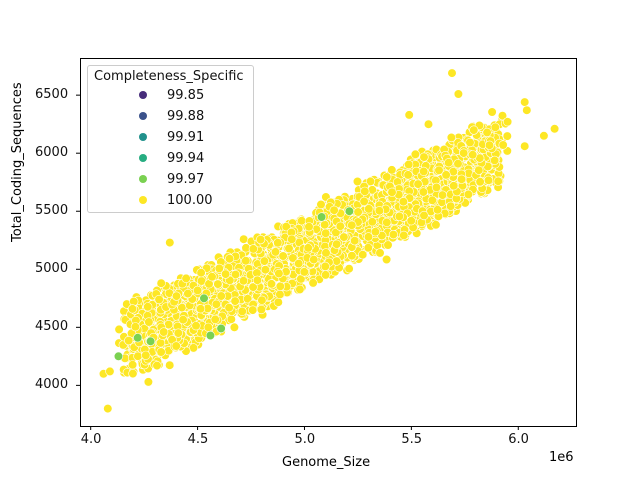 The width and height of the screenshot is (640, 480). I want to click on y-tick-label: 4000, so click(52, 385).